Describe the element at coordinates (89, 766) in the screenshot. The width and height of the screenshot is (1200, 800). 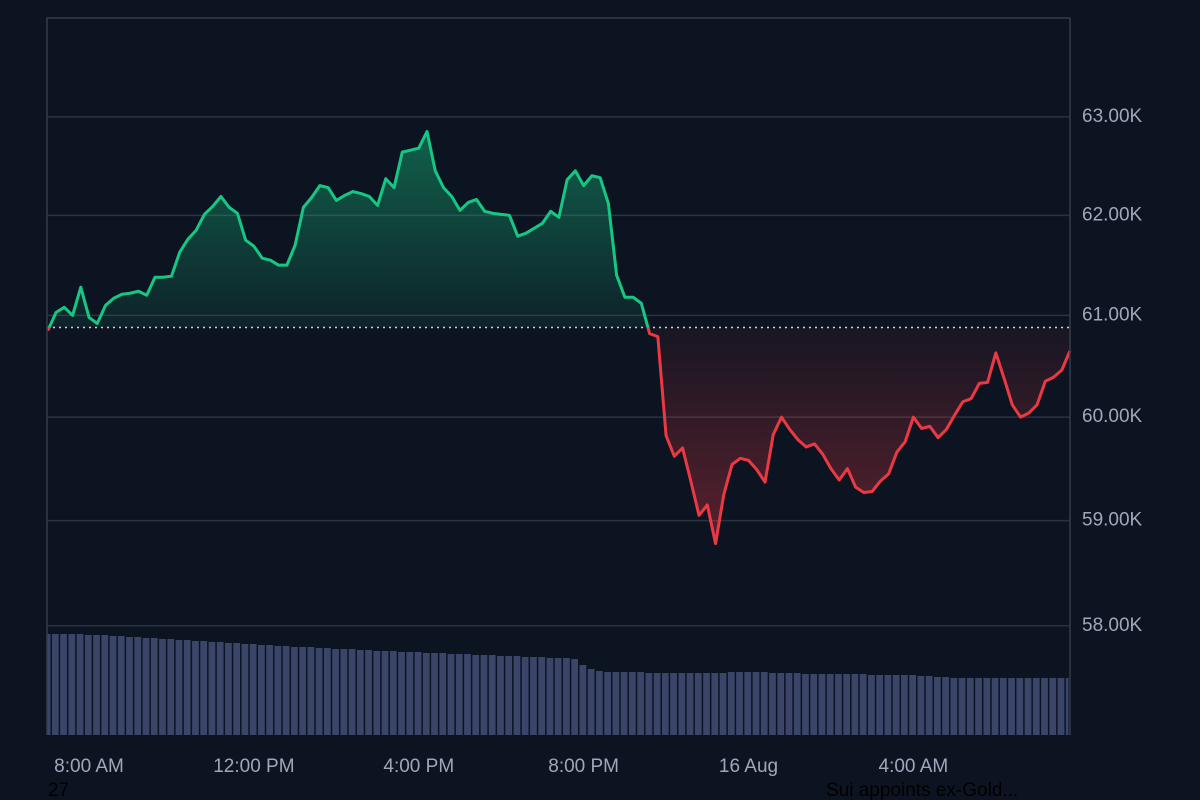
I see `x-tick-label: 8:00 AM` at that location.